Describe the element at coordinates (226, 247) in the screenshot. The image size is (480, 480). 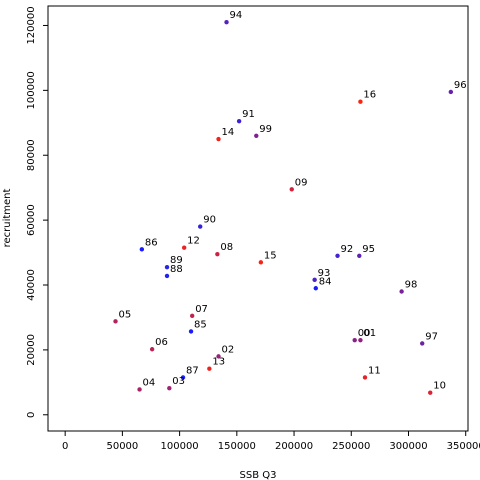
I see `point-label: 08` at that location.